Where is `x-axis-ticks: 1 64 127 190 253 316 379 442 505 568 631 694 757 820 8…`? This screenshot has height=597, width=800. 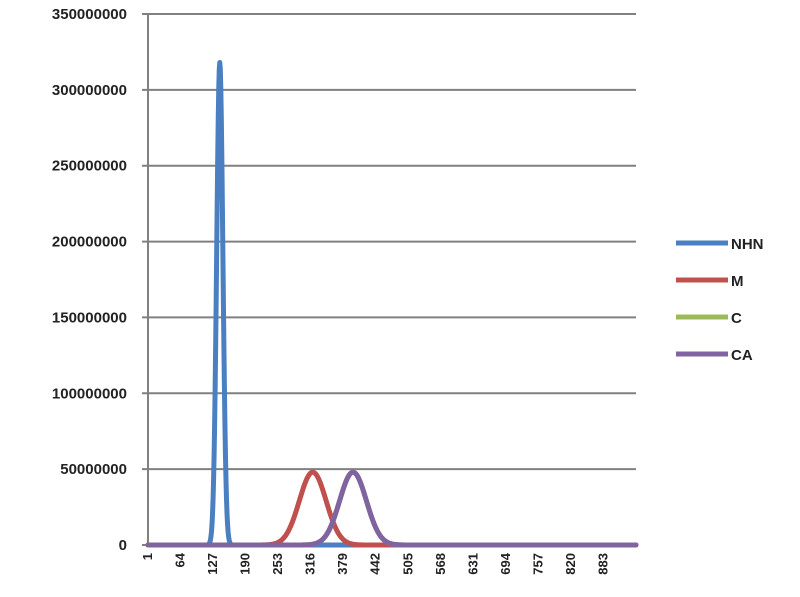
x-axis-ticks: 1 64 127 190 253 316 379 442 505 568 631 694 757 820 8… is located at coordinates (375, 563).